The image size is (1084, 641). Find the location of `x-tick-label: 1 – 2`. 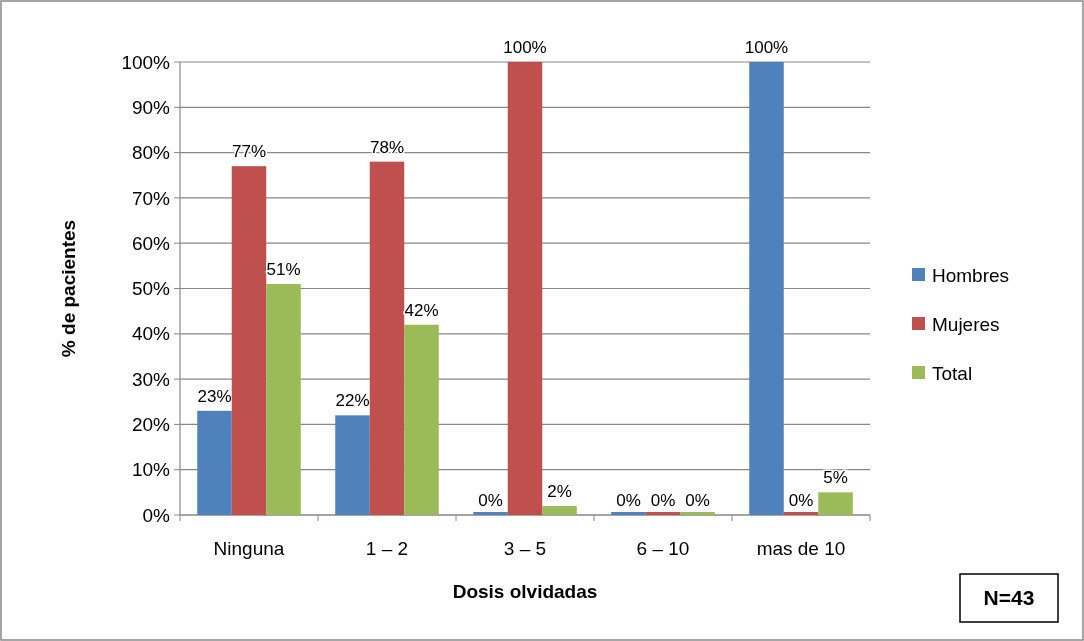

x-tick-label: 1 – 2 is located at coordinates (387, 548).